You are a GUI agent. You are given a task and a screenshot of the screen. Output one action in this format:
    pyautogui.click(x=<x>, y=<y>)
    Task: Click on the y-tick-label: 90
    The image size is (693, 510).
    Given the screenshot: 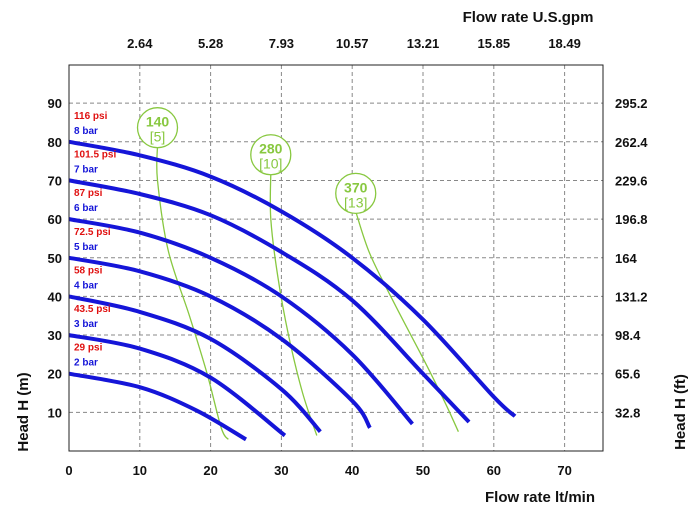 What is the action you would take?
    pyautogui.click(x=55, y=103)
    